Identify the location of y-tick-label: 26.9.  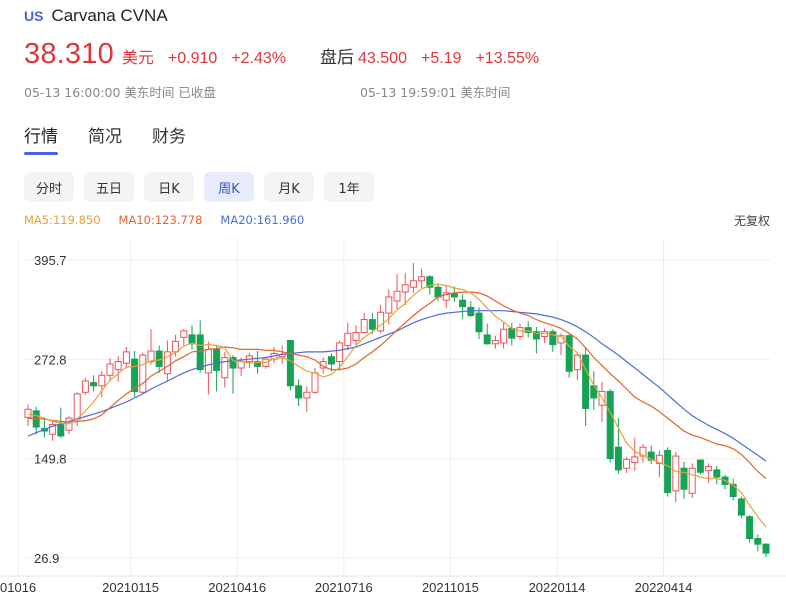
(46, 558).